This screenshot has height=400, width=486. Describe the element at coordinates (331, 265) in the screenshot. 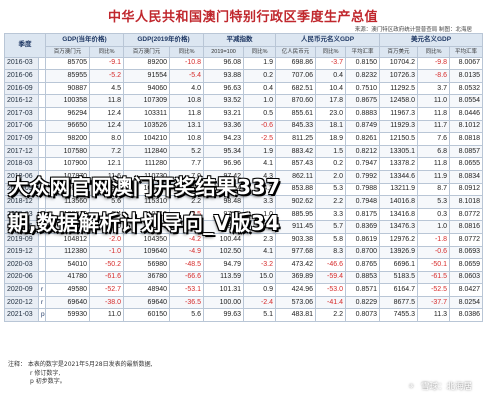

I see `yoy-cell: -46.6` at that location.